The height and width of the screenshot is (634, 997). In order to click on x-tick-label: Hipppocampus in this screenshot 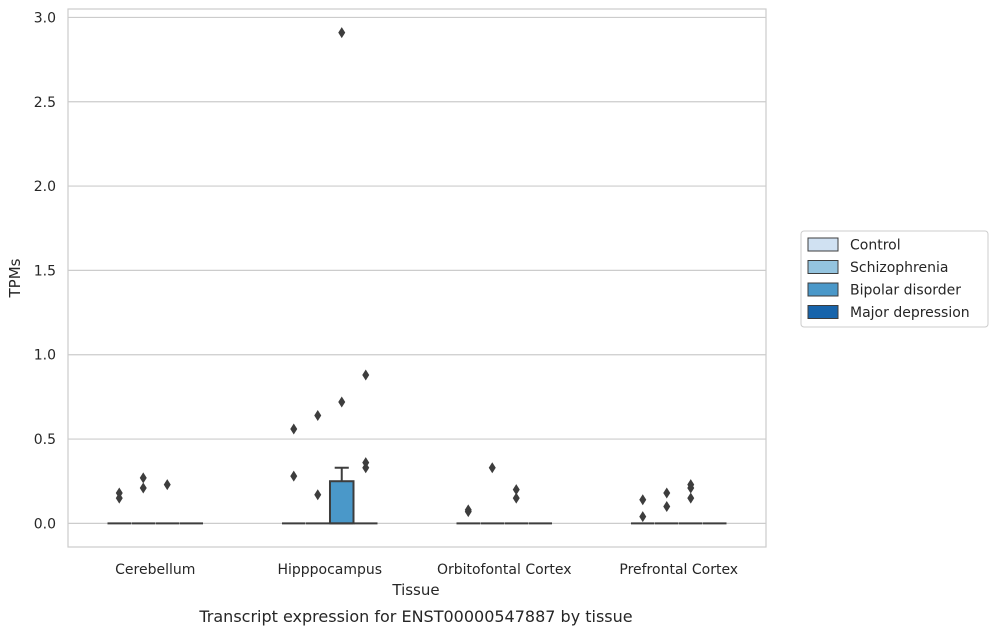, I will do `click(329, 570)`.